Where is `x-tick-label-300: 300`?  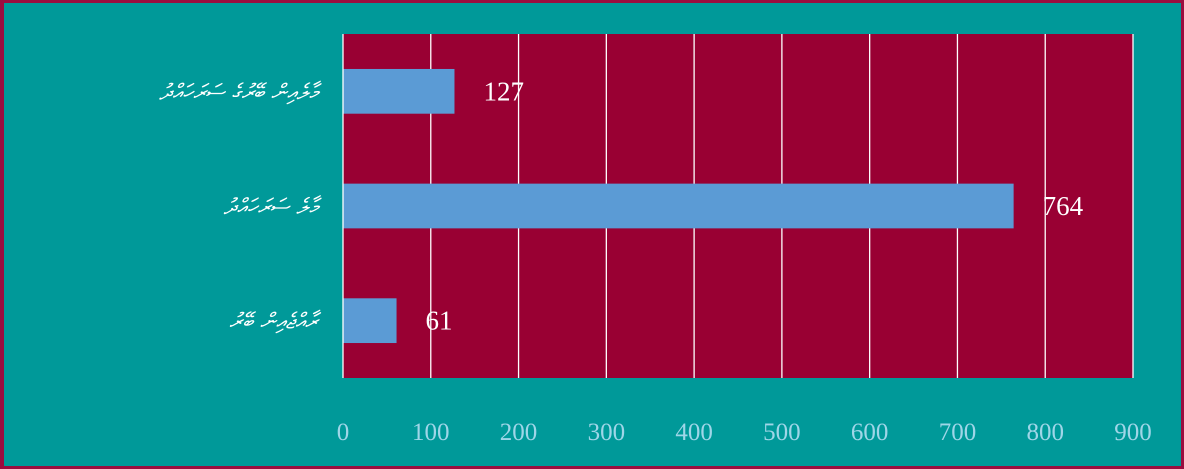
x-tick-label-300: 300 is located at coordinates (607, 432).